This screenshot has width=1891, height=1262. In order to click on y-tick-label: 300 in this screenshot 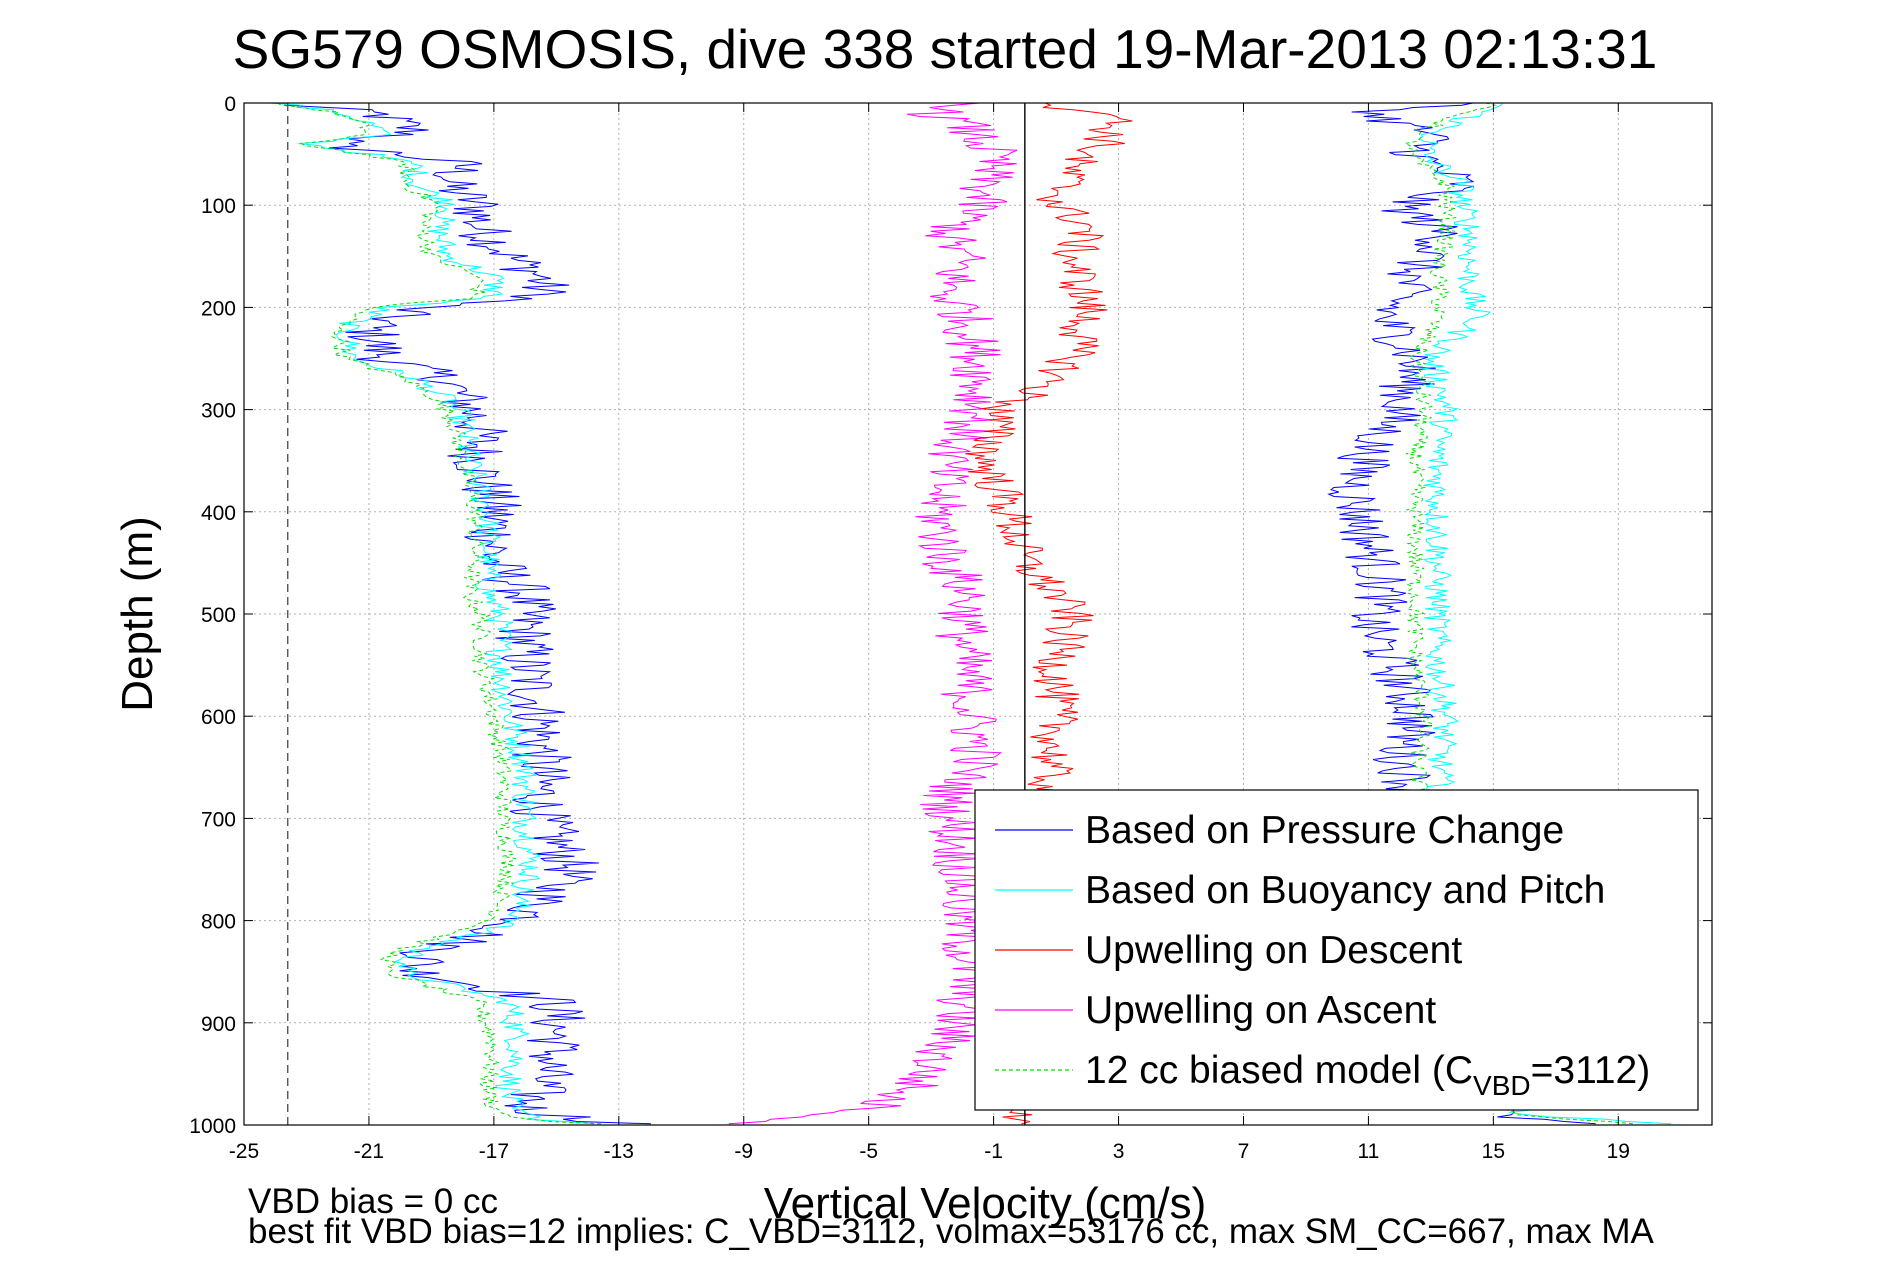, I will do `click(218, 411)`.